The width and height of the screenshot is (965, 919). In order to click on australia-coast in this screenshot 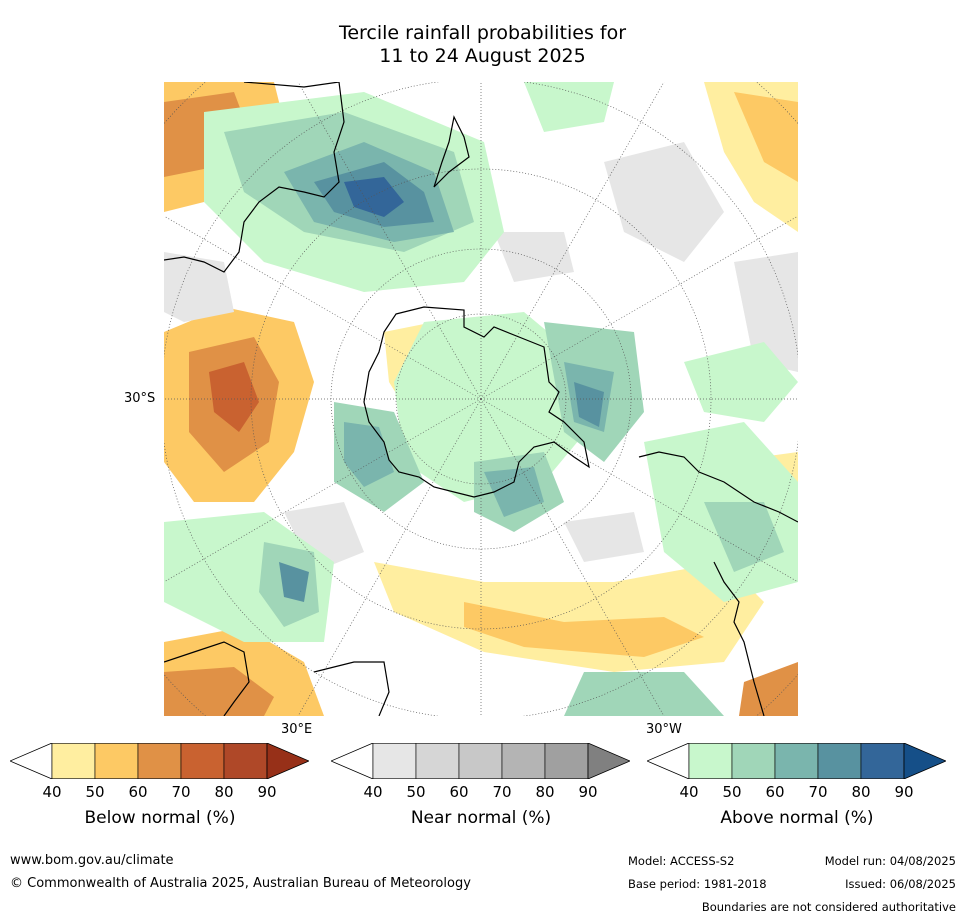, I will do `click(254, 177)`.